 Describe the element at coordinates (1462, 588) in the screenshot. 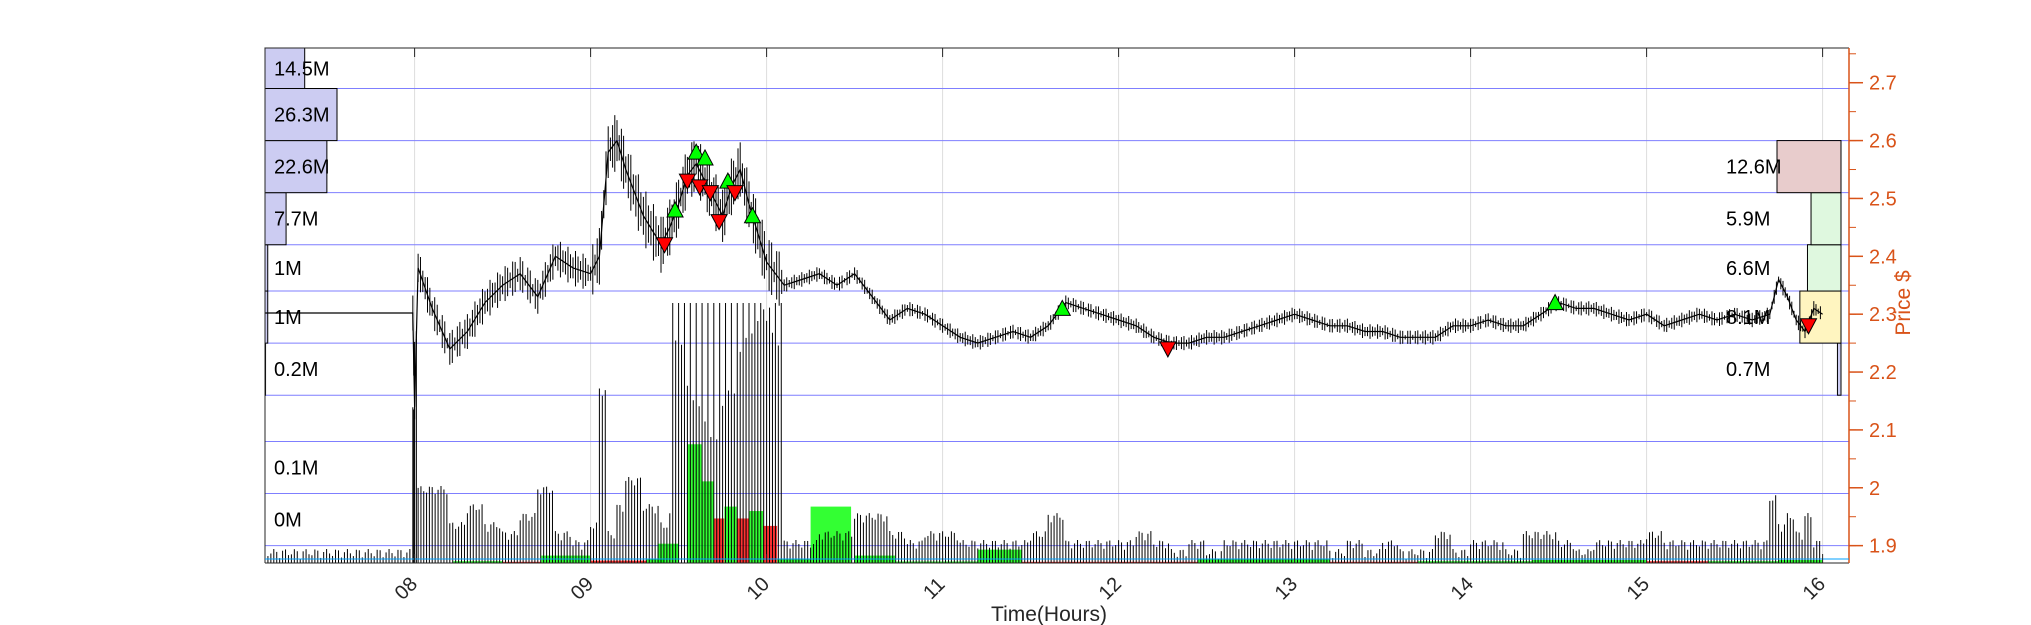

I see `x-tick-label: 14` at that location.